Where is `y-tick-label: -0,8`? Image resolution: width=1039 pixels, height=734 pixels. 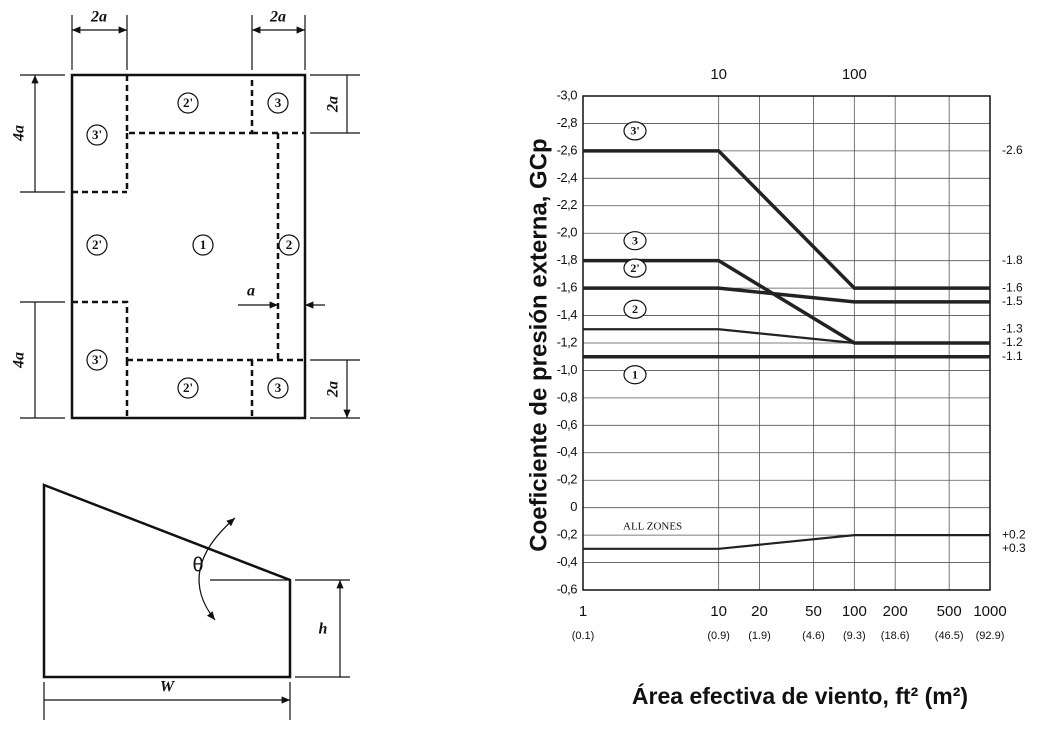 y-tick-label: -0,8 is located at coordinates (567, 396).